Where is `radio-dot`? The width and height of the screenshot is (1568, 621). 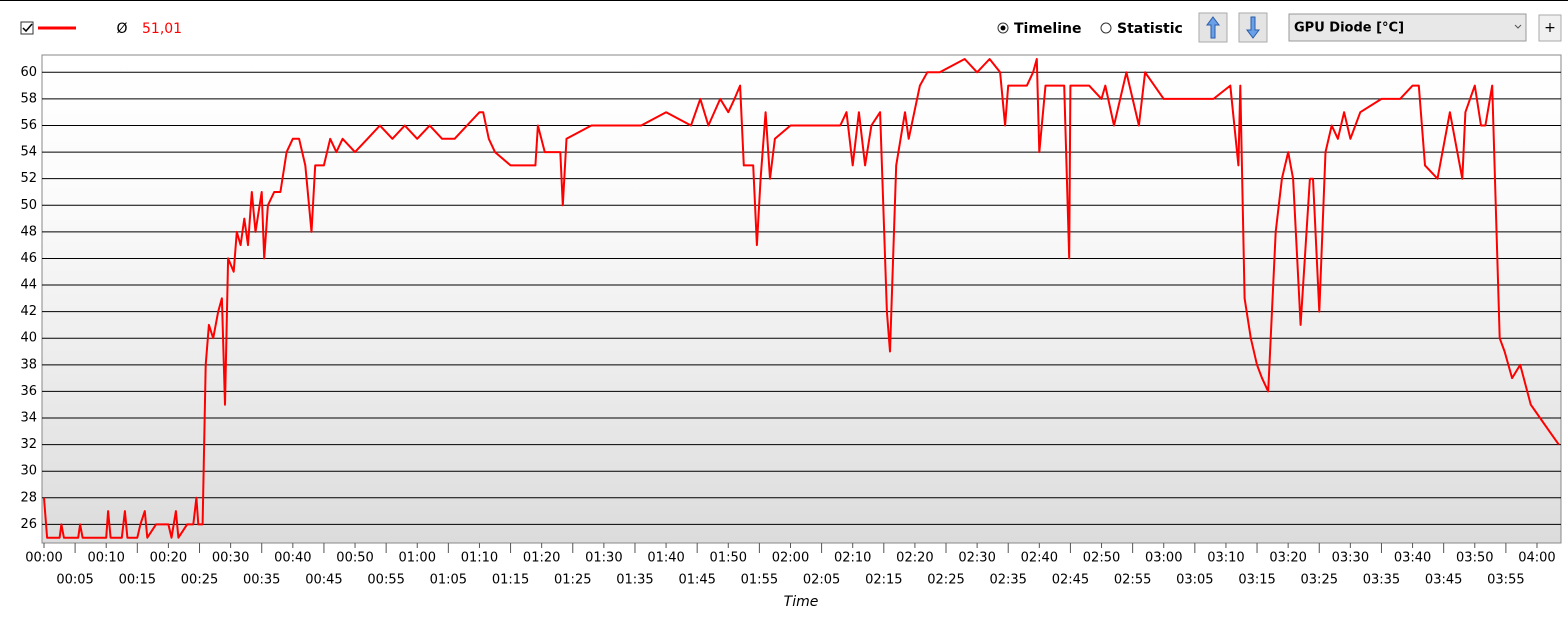
radio-dot is located at coordinates (1003, 28).